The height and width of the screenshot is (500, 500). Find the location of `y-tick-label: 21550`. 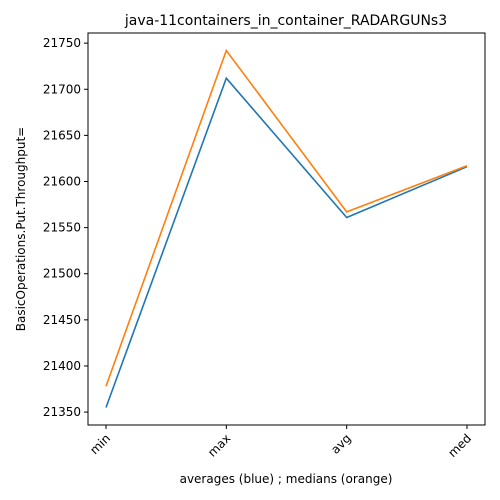

y-tick-label: 21550 is located at coordinates (62, 228).